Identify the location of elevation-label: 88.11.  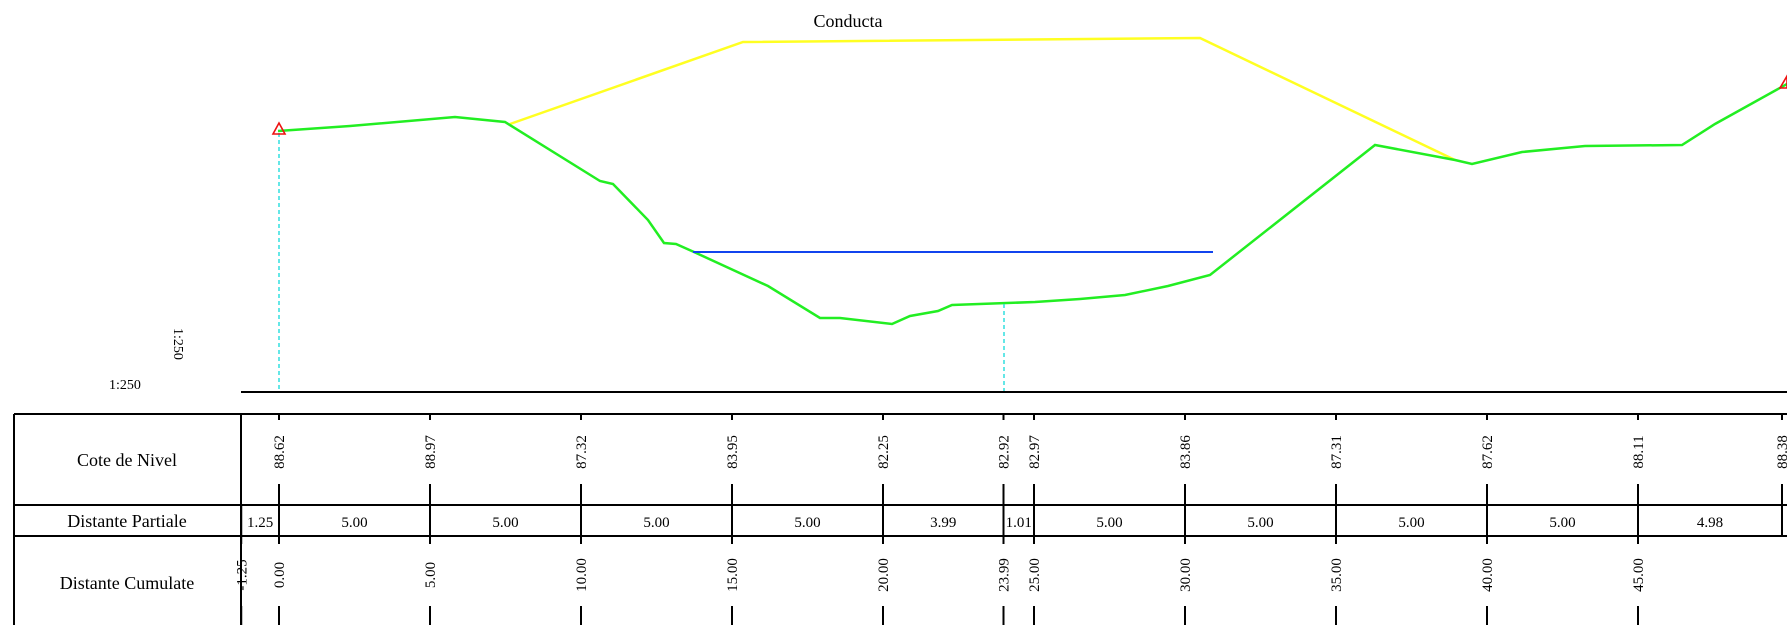
(1639, 451).